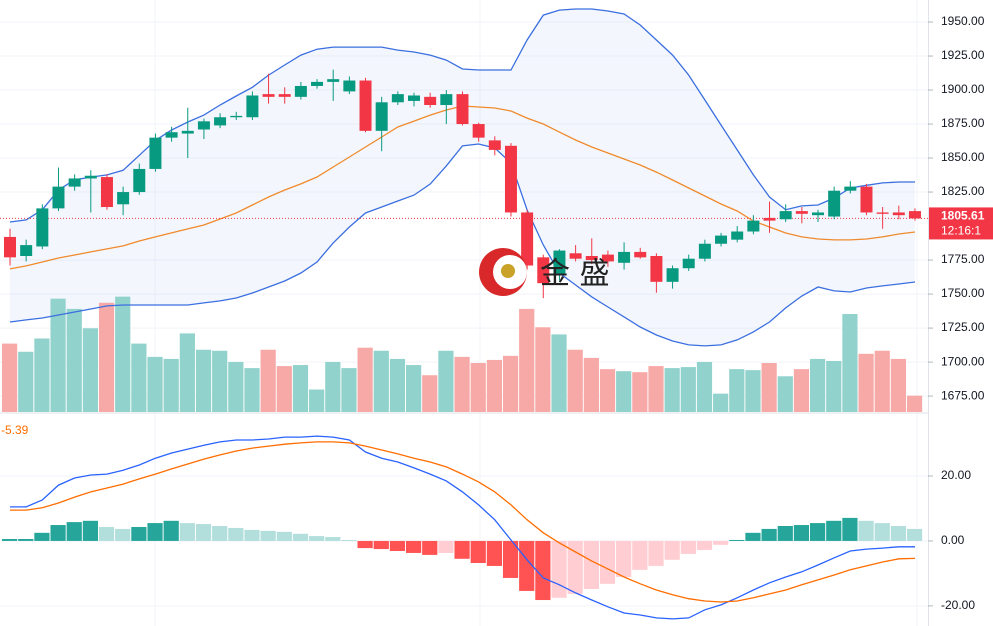  I want to click on logo-dot, so click(508, 271).